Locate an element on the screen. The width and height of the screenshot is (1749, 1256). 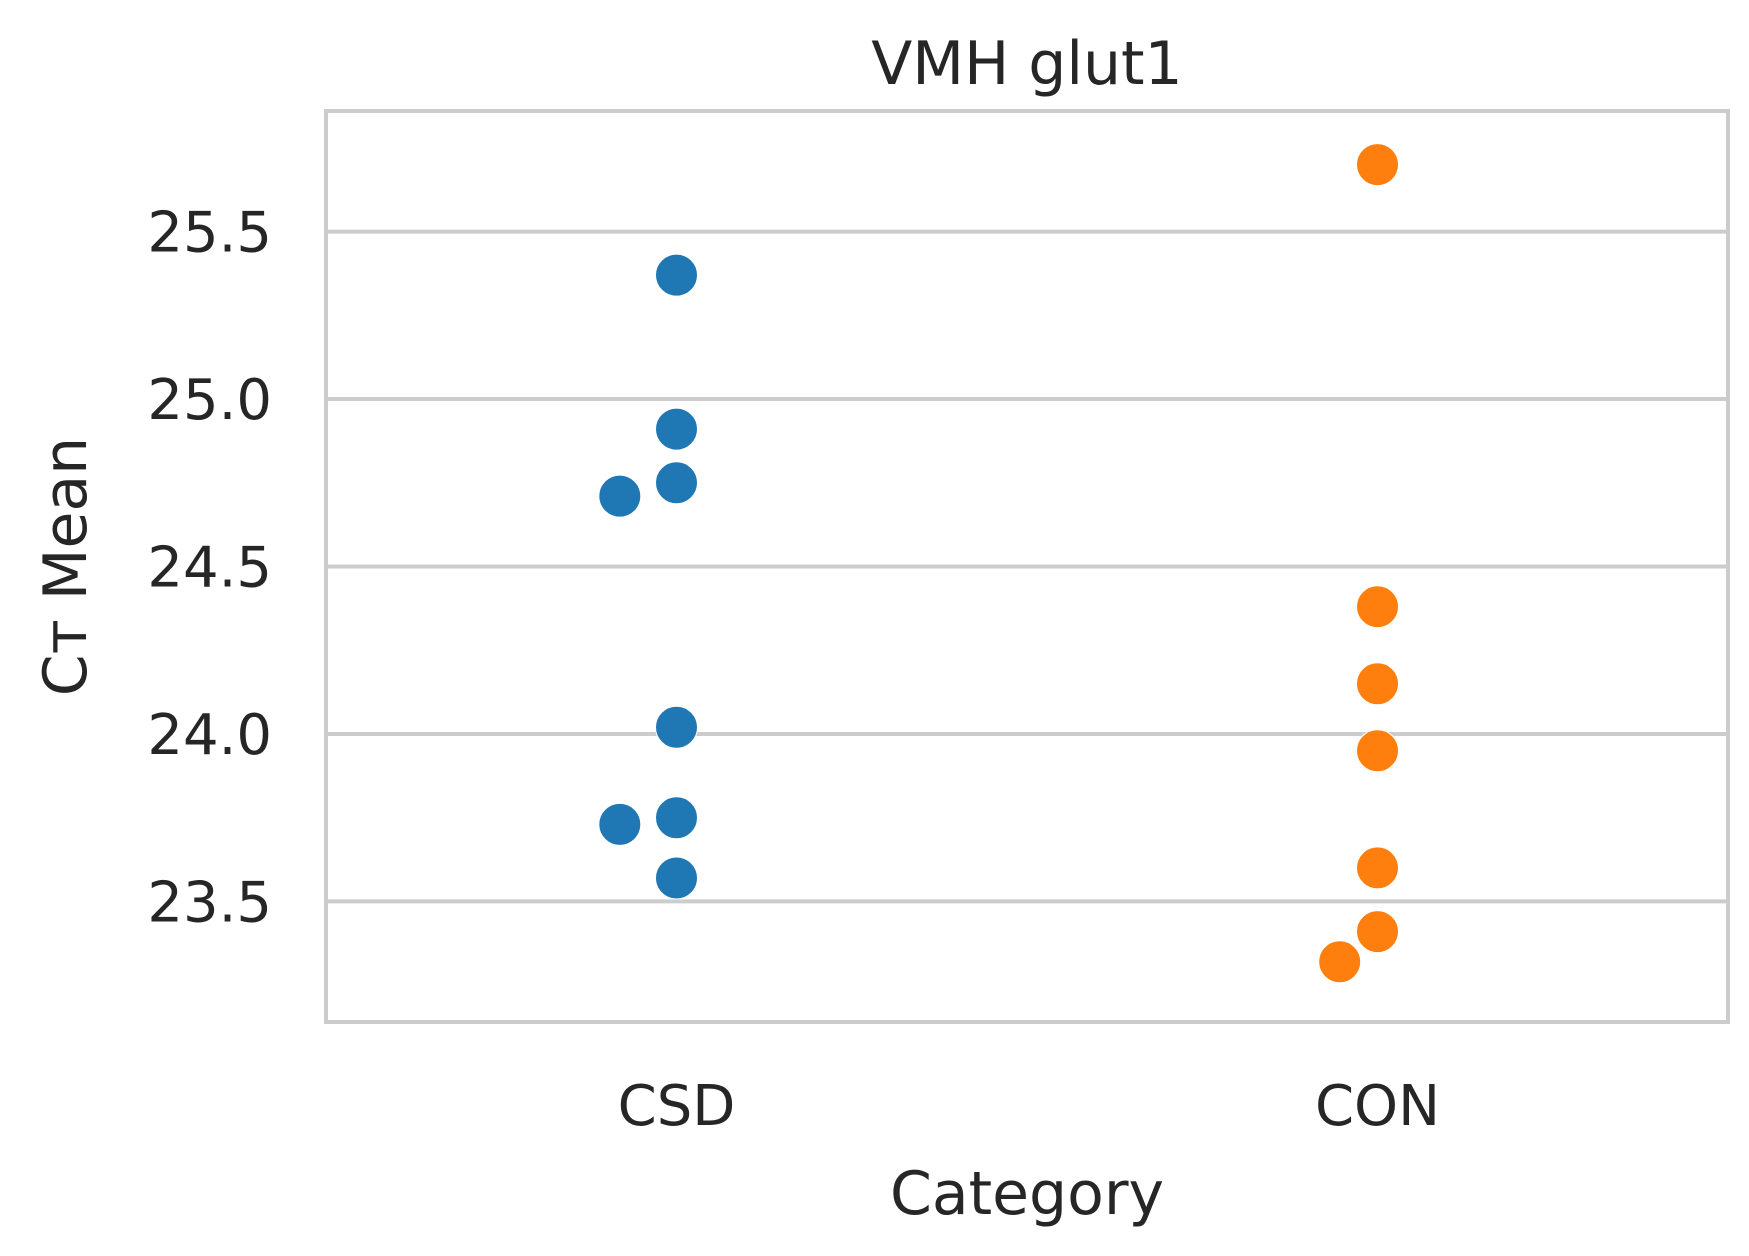
y-tick-label: 24.0 is located at coordinates (209, 735).